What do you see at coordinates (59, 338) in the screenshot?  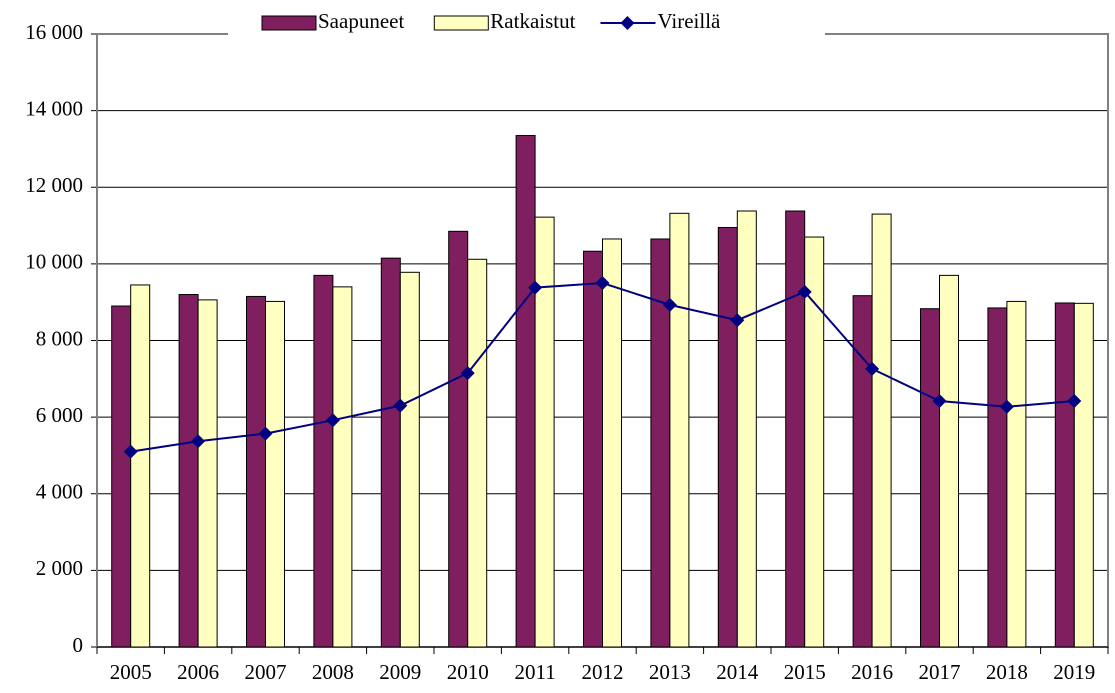 I see `y-tick-label: 8 000` at bounding box center [59, 338].